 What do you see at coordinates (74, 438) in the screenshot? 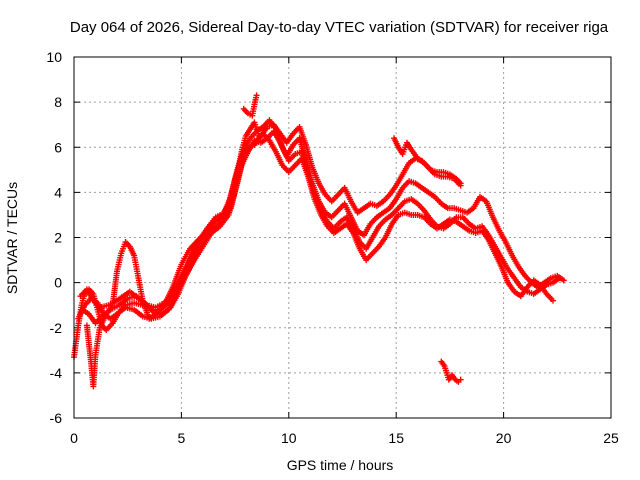
I see `x-tick-label: 0` at bounding box center [74, 438].